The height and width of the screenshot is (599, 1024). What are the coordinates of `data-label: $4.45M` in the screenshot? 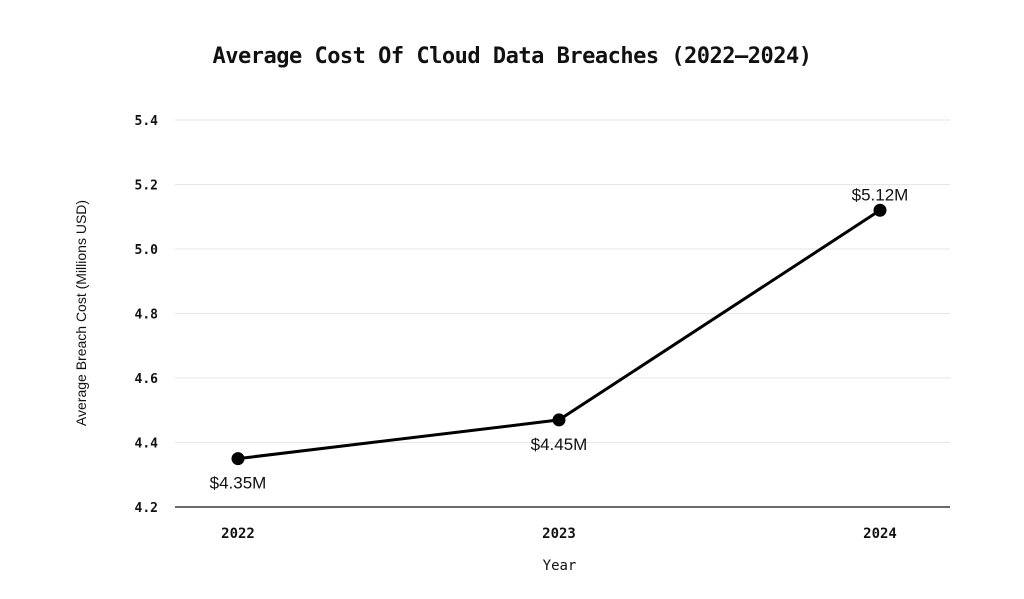 It's located at (559, 444).